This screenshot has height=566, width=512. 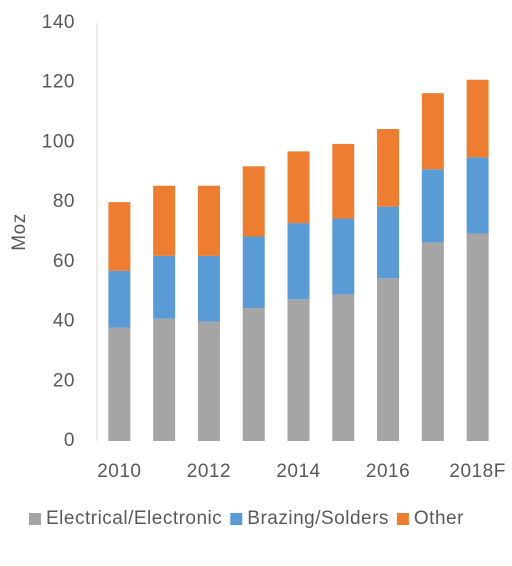 What do you see at coordinates (64, 261) in the screenshot?
I see `y-tick-label: 60` at bounding box center [64, 261].